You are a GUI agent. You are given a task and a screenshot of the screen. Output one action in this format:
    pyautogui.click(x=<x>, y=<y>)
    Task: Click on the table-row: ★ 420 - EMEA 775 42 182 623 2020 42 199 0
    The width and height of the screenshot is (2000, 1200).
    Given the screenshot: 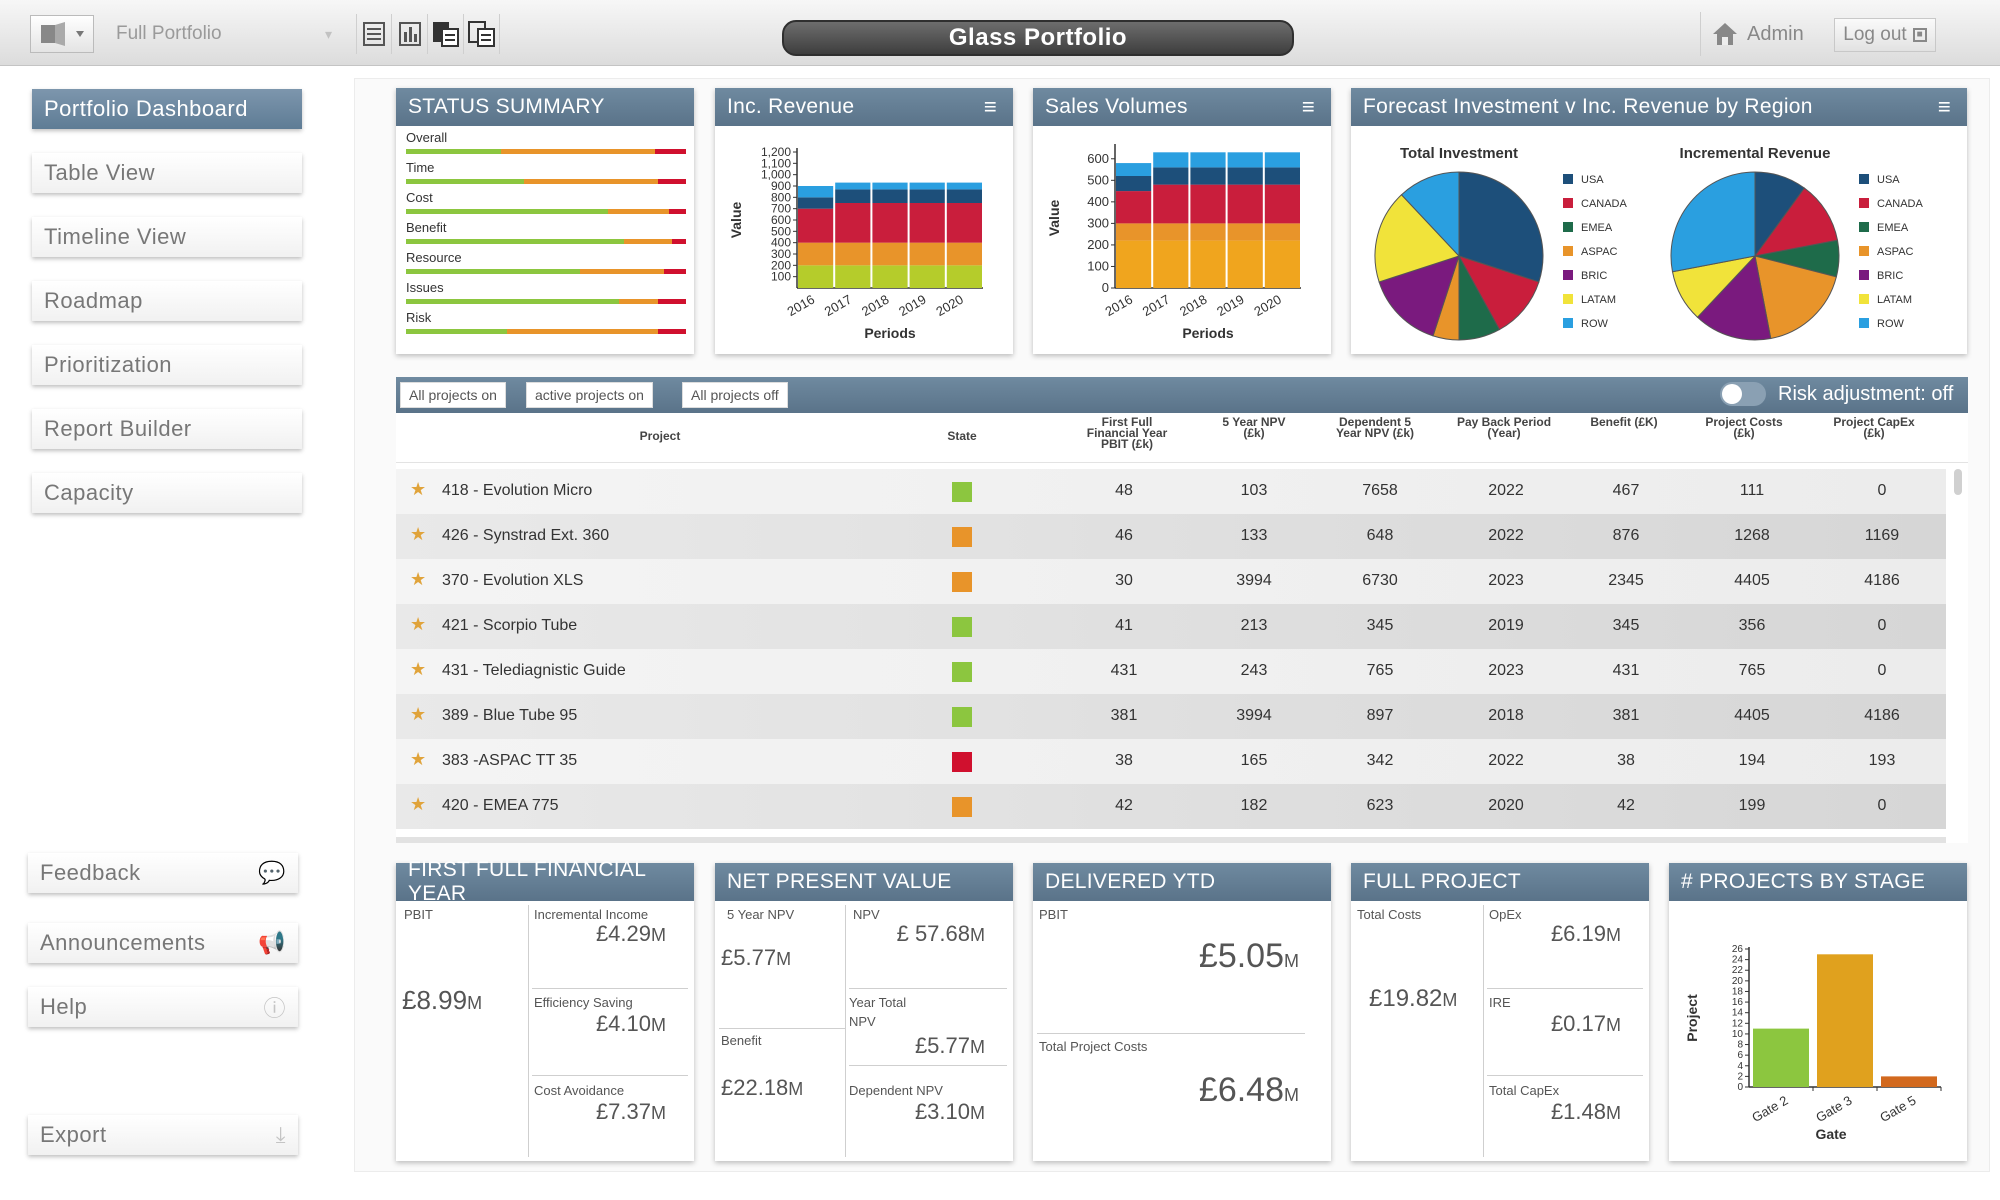 What is the action you would take?
    pyautogui.click(x=1171, y=806)
    